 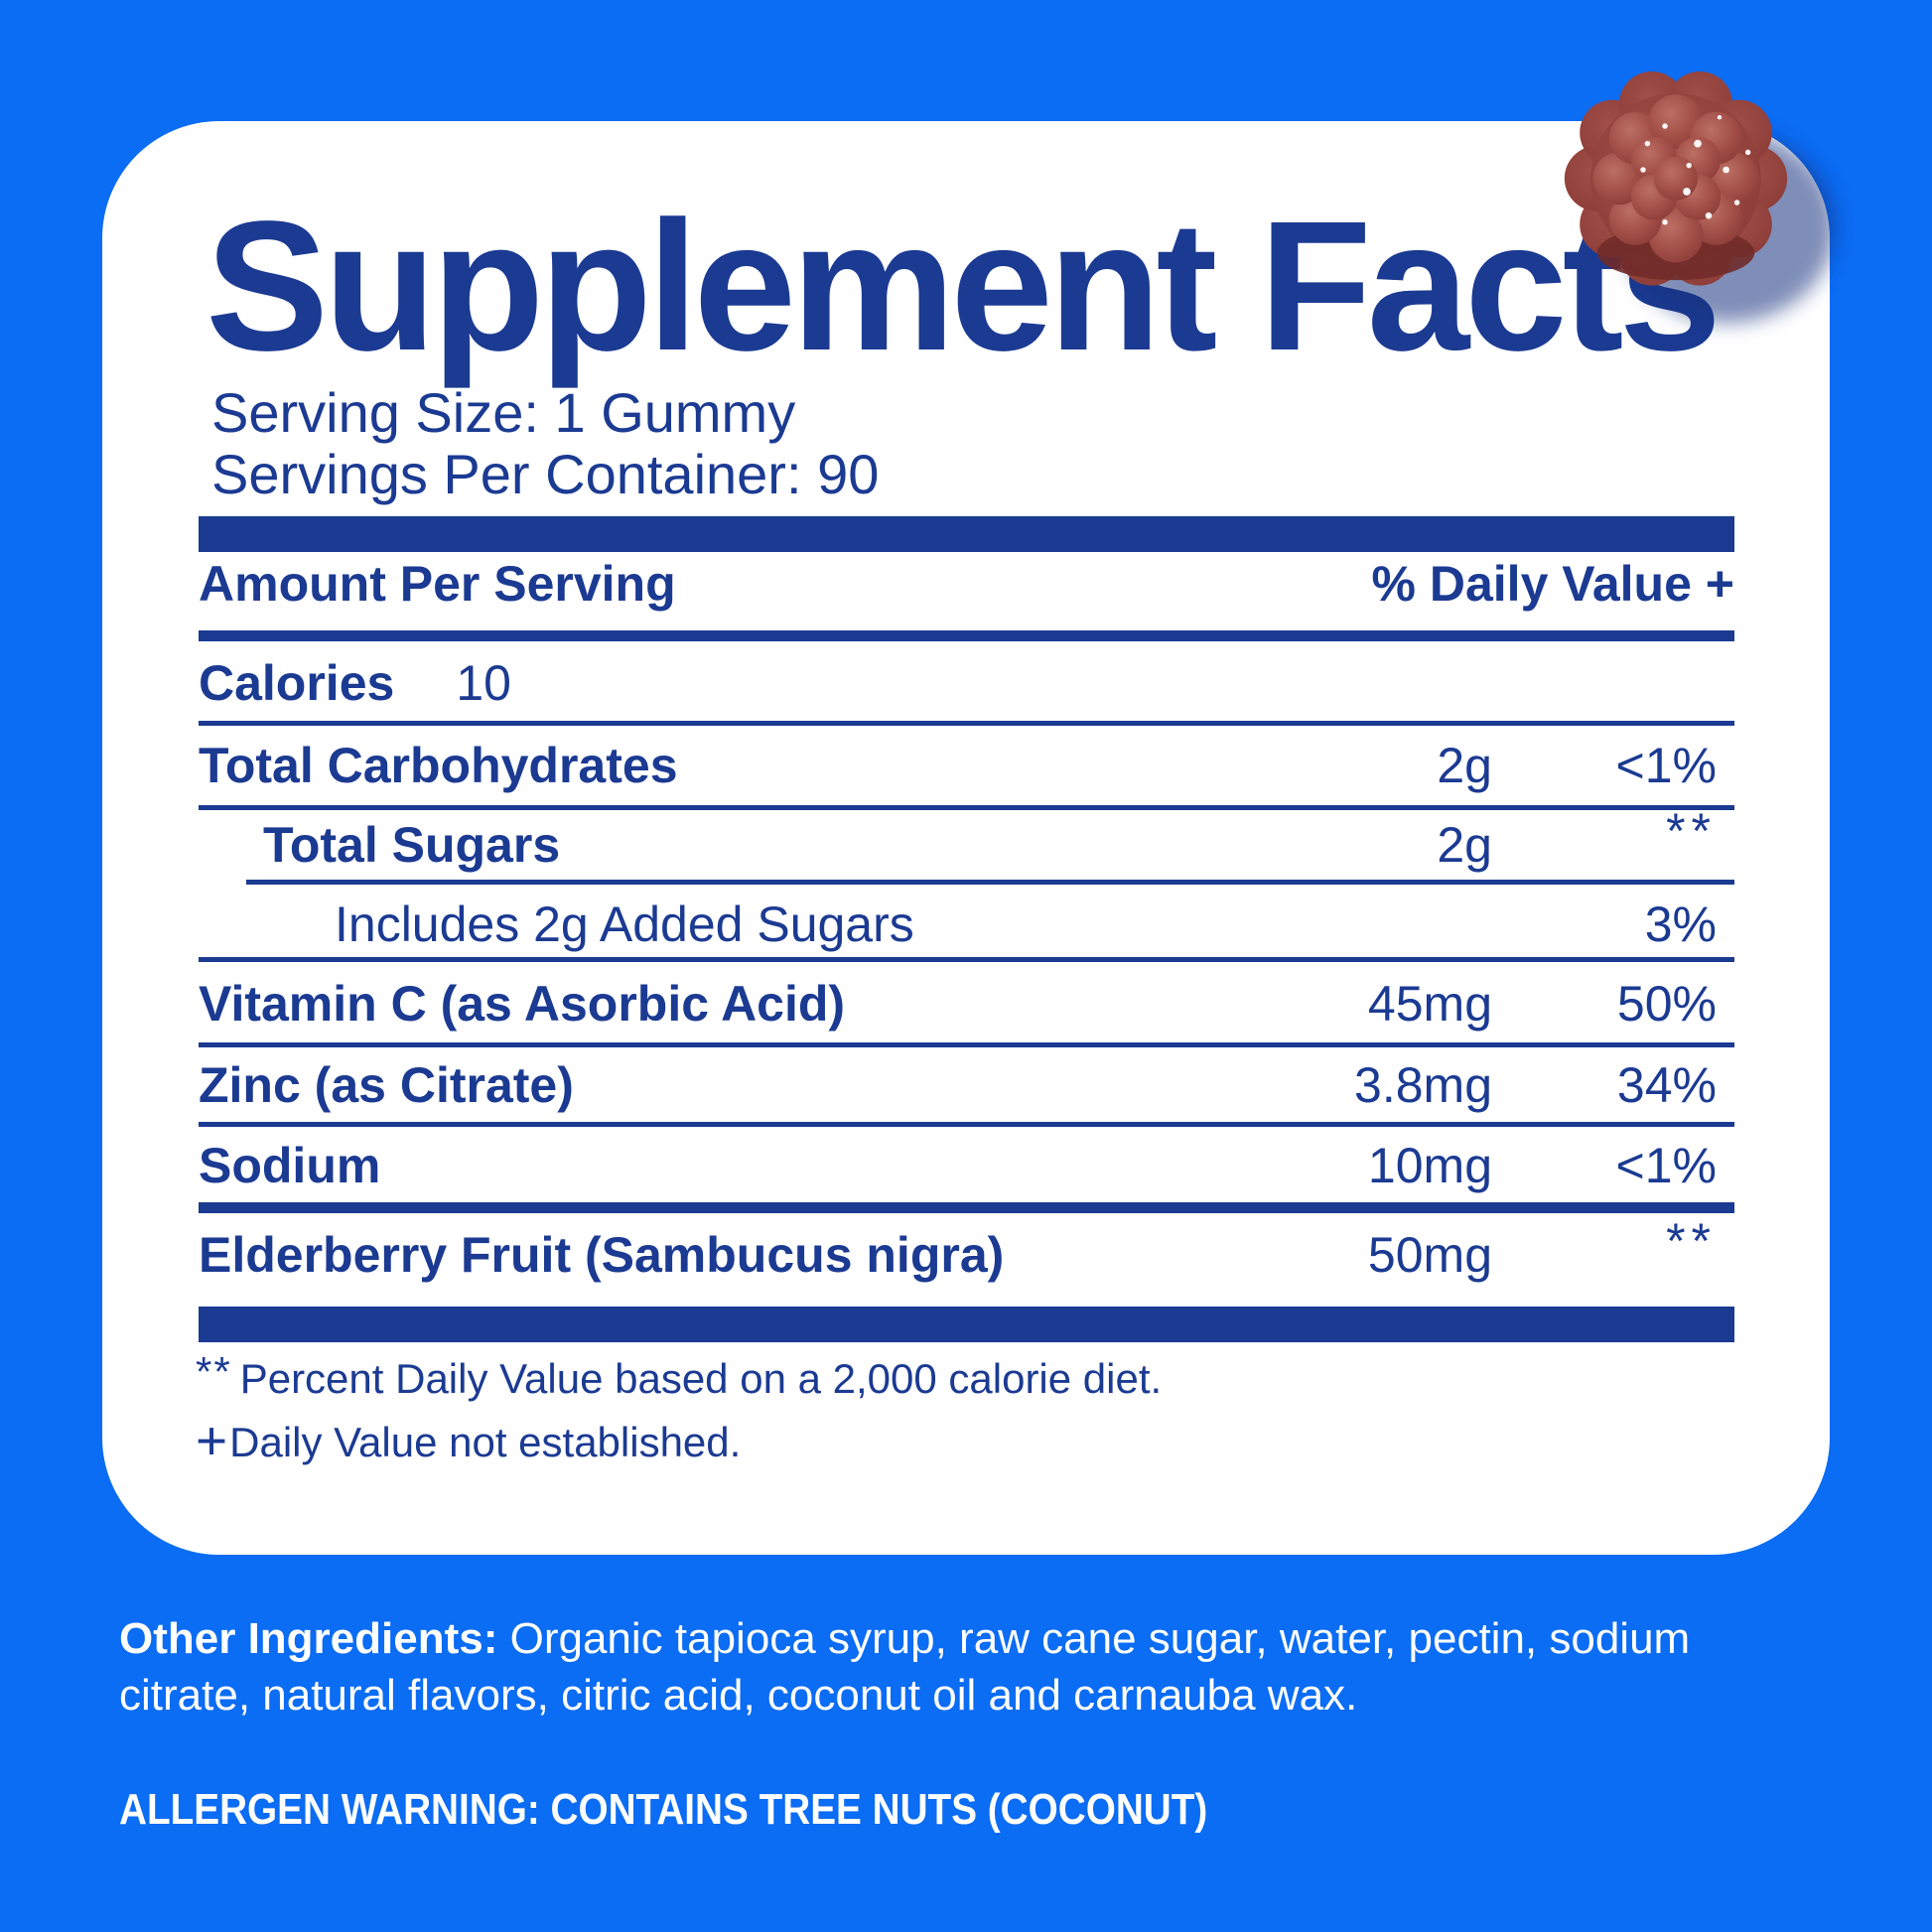 I want to click on header-divider-bar, so click(x=967, y=635).